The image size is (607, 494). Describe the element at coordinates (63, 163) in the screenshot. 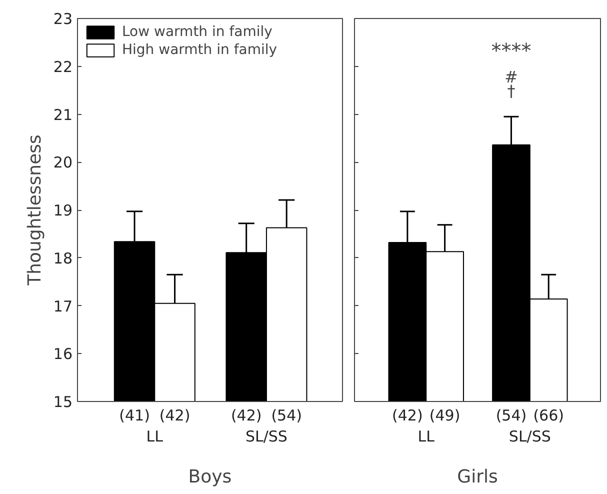

I see `y-tick-label: 20` at that location.